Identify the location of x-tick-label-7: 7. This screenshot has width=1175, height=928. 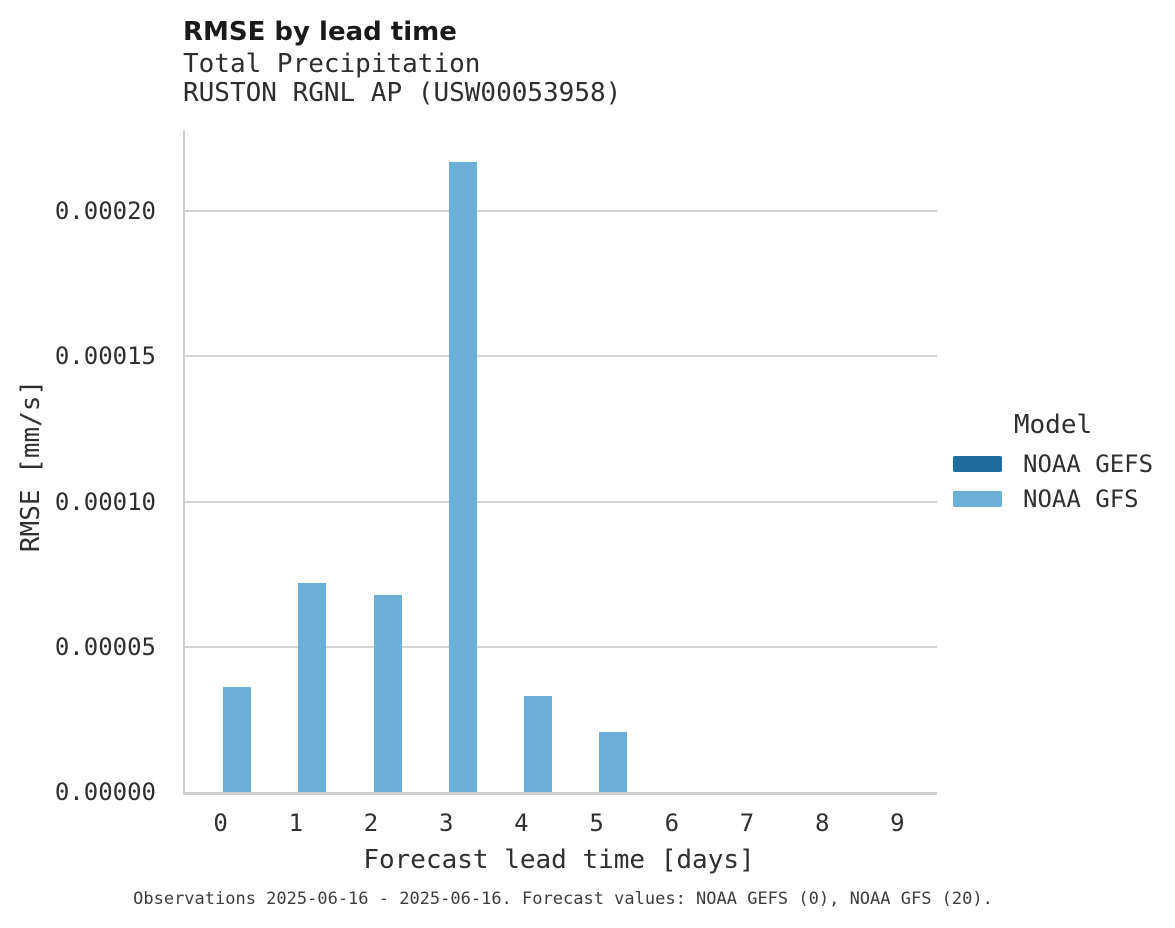
(747, 823).